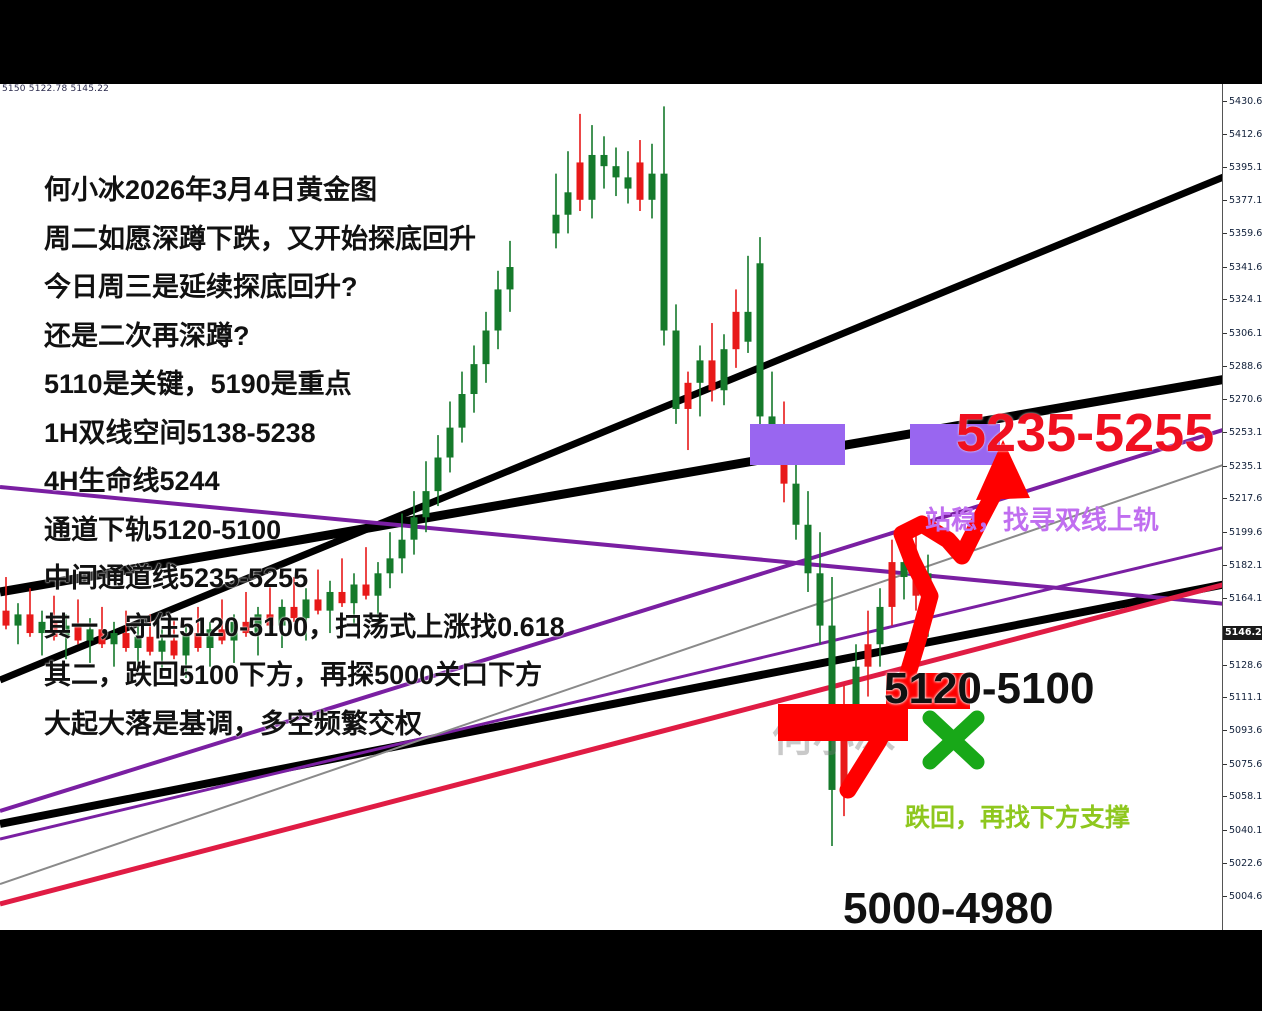 Image resolution: width=1262 pixels, height=1011 pixels. I want to click on letterbox-top, so click(631, 42).